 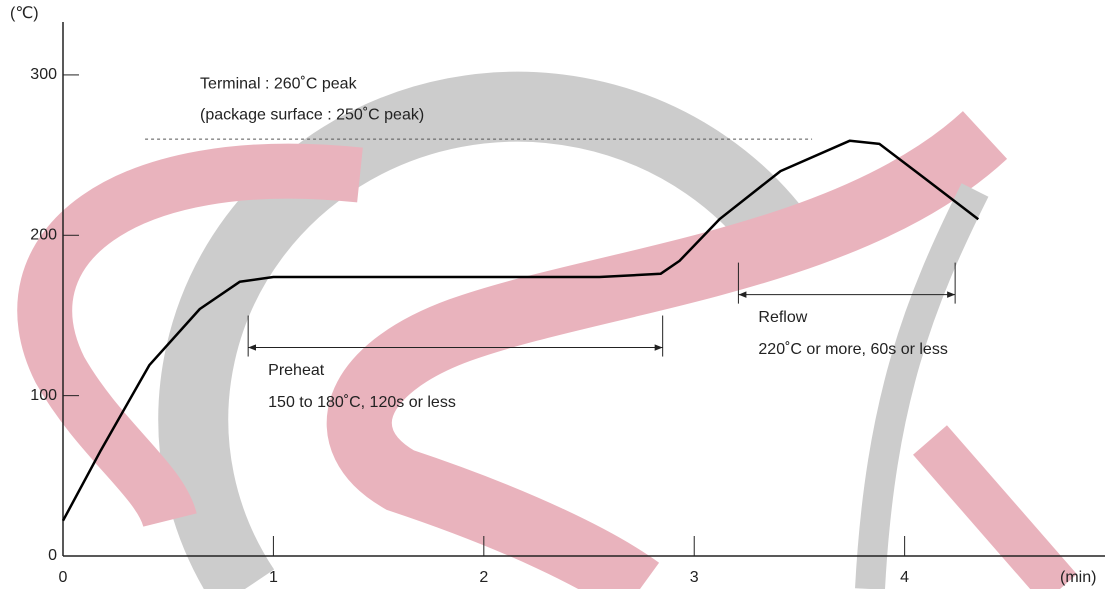 What do you see at coordinates (362, 402) in the screenshot?
I see `range-label: 150 to 180˚C, 120s or less` at bounding box center [362, 402].